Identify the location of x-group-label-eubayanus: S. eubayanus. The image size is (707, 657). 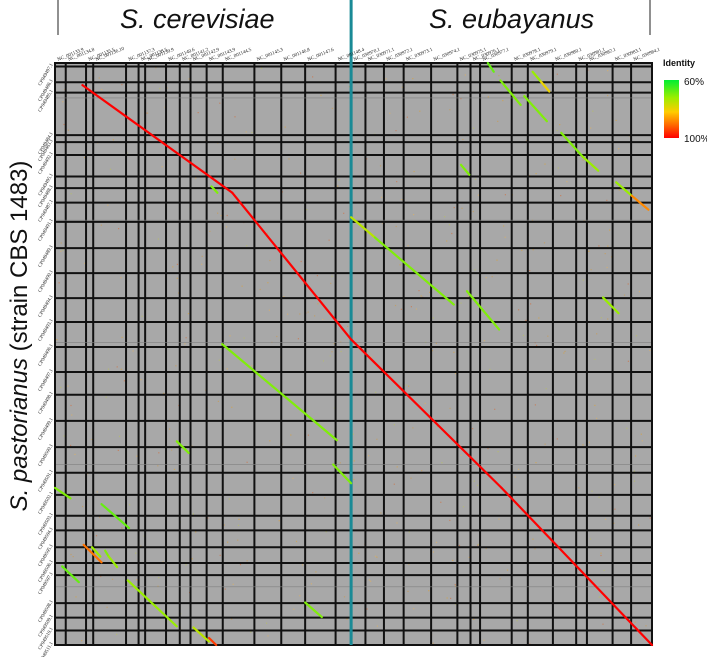
(512, 19).